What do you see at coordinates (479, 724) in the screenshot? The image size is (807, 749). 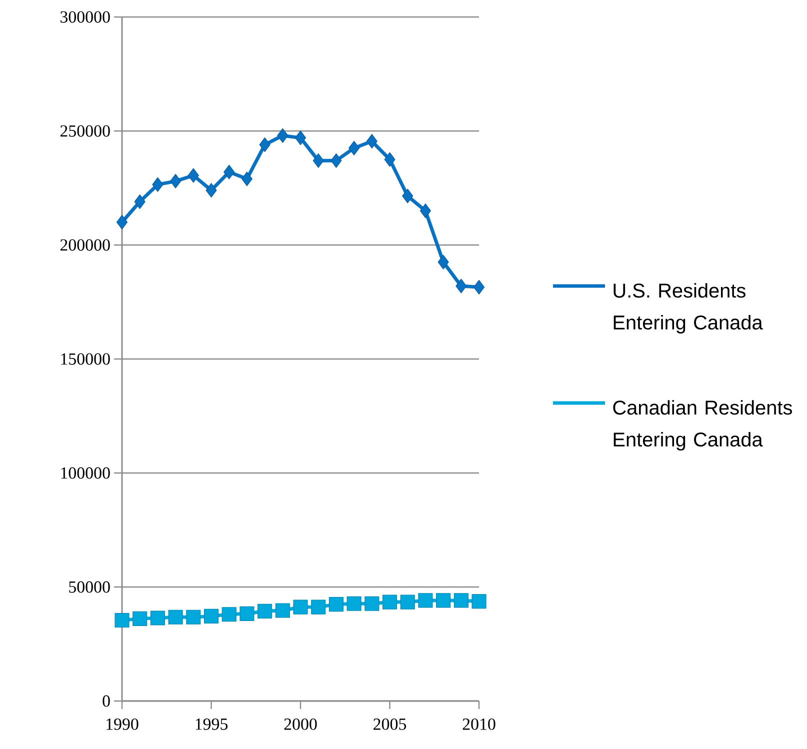 I see `x-tick-label: 2010` at bounding box center [479, 724].